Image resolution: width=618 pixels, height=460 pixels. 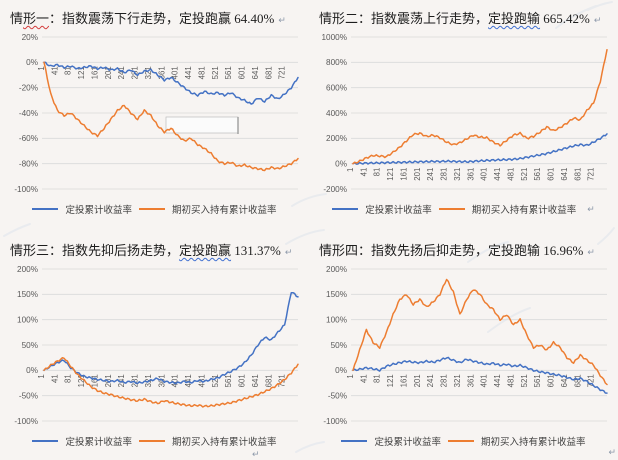 I want to click on svg-text: 20%, so click(x=30, y=37).